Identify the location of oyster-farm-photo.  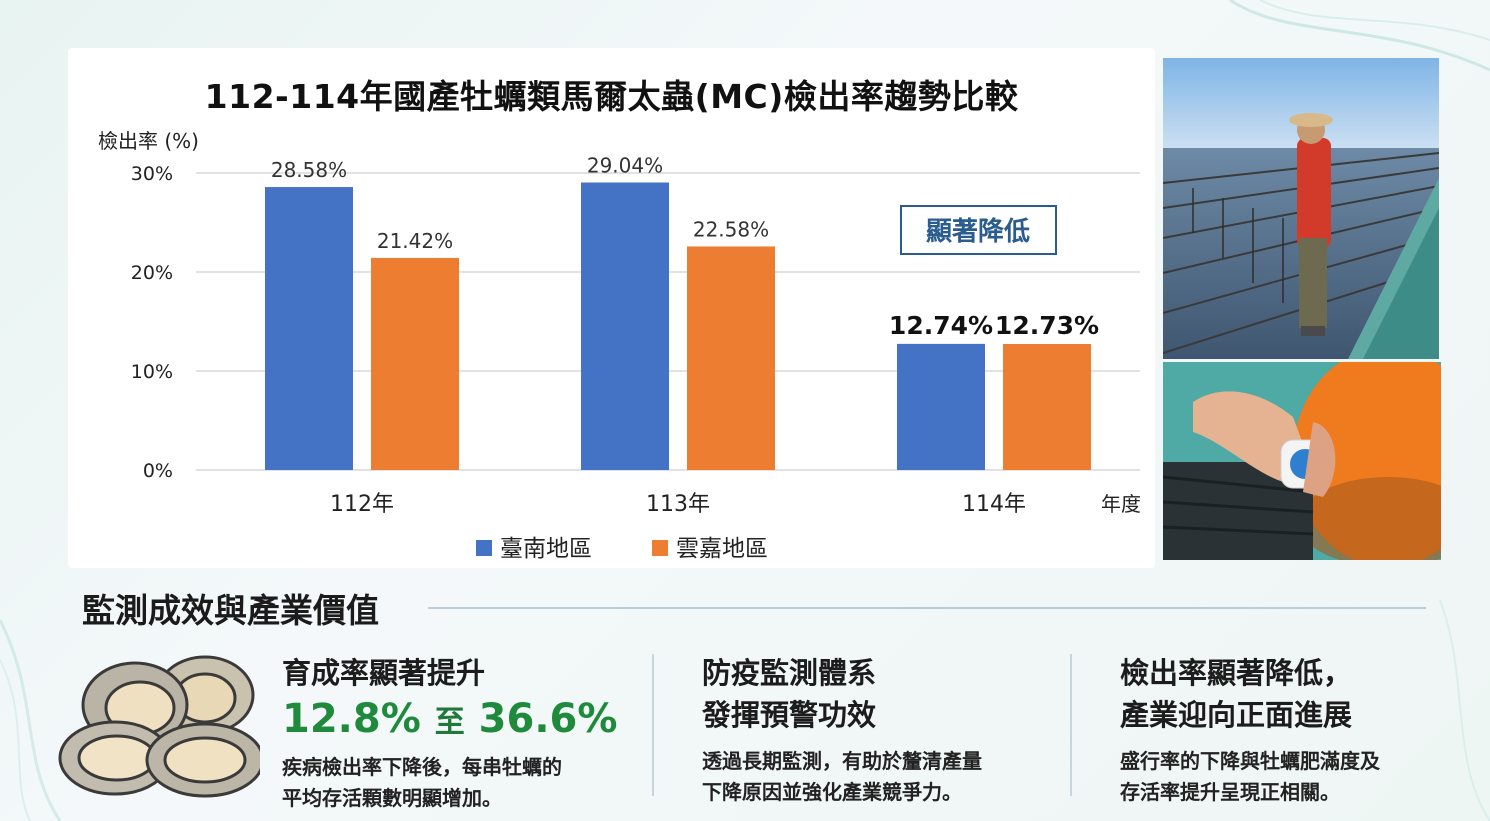
(1301, 208).